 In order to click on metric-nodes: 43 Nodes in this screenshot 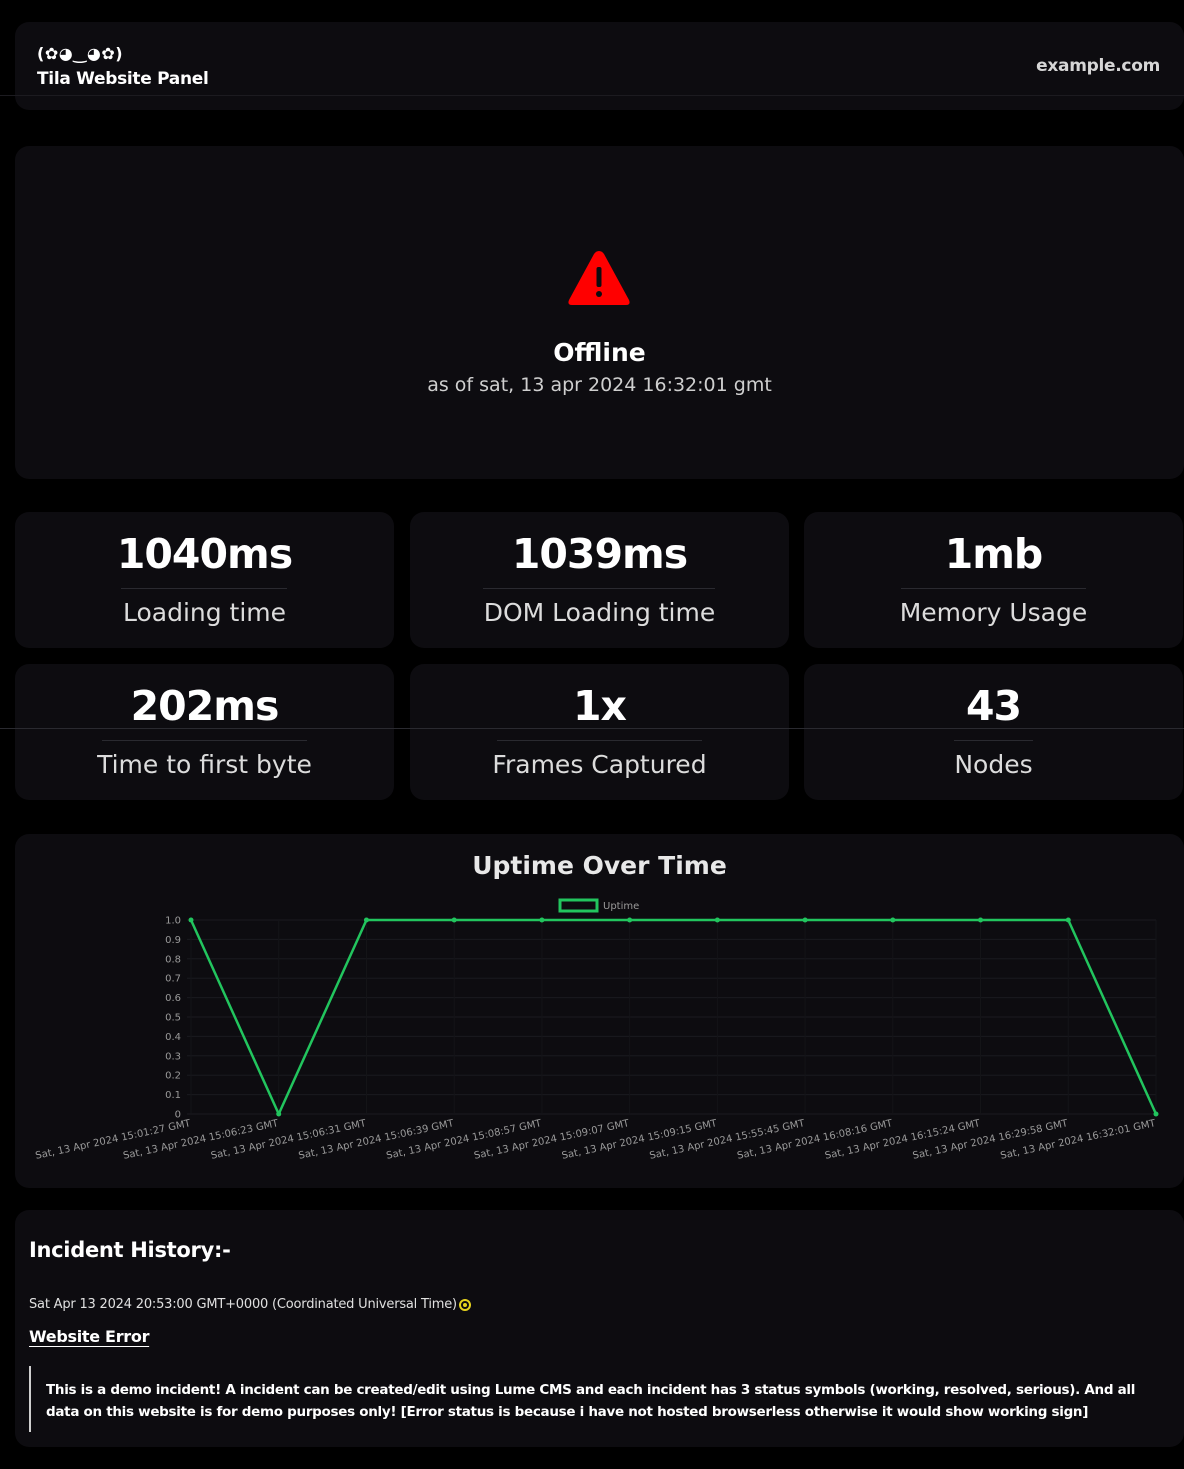, I will do `click(993, 732)`.